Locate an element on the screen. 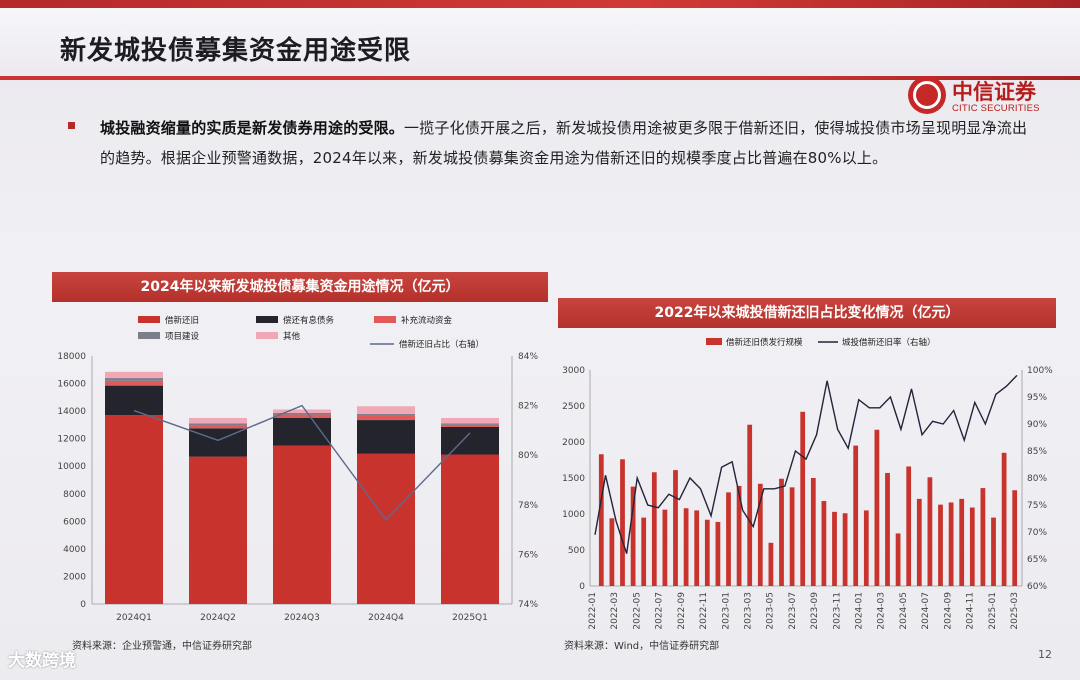 This screenshot has width=1080, height=680. x-tick-label: 2024Q4 is located at coordinates (386, 618).